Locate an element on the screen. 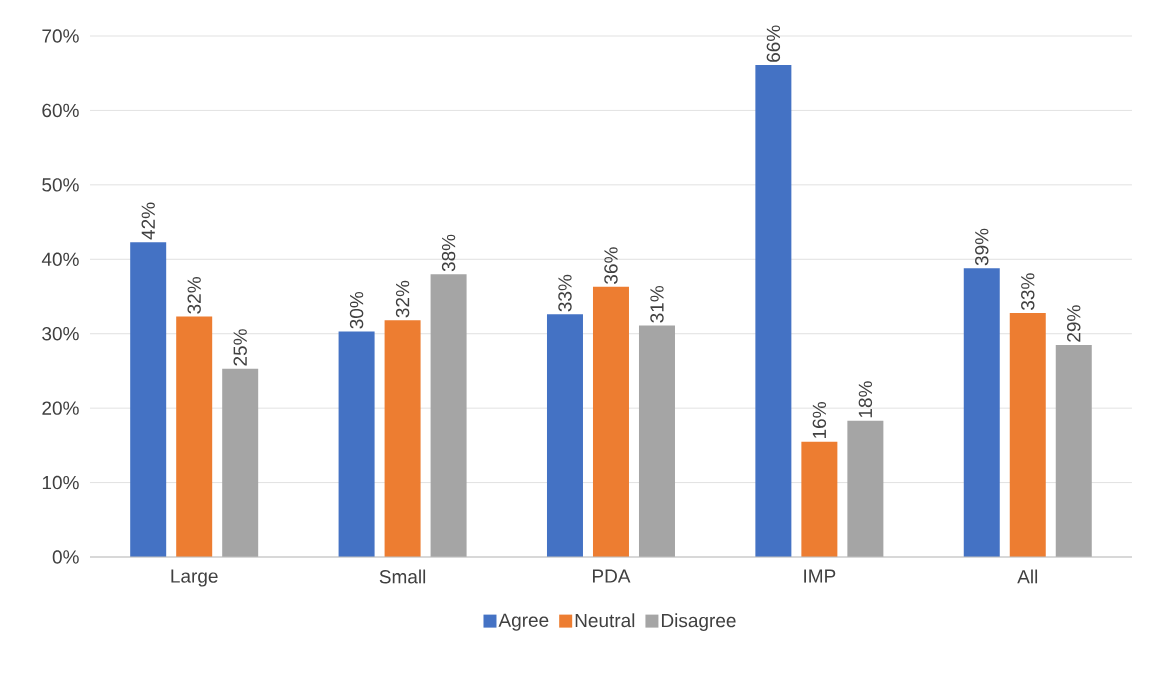 Image resolution: width=1149 pixels, height=675 pixels. data-label: 42% is located at coordinates (148, 221).